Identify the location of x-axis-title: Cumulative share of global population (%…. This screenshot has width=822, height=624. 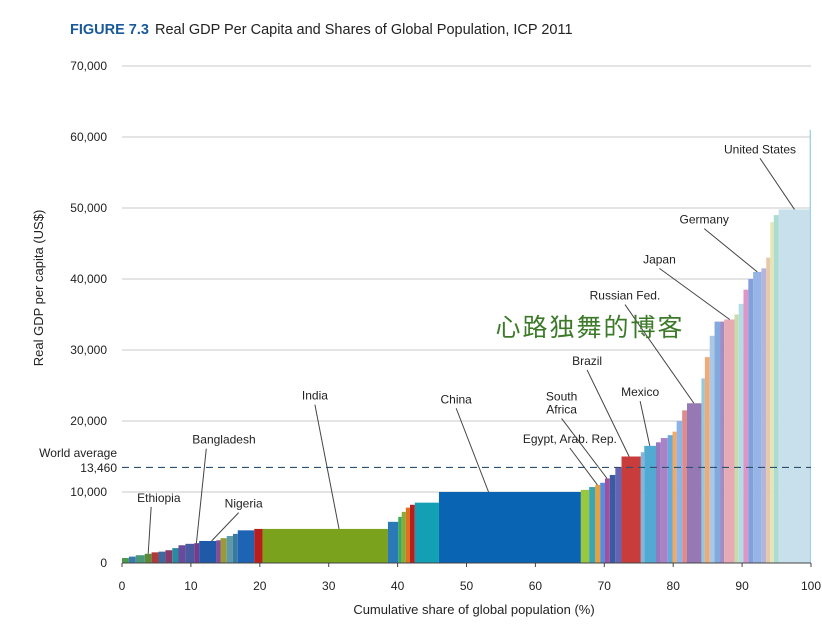
(473, 609).